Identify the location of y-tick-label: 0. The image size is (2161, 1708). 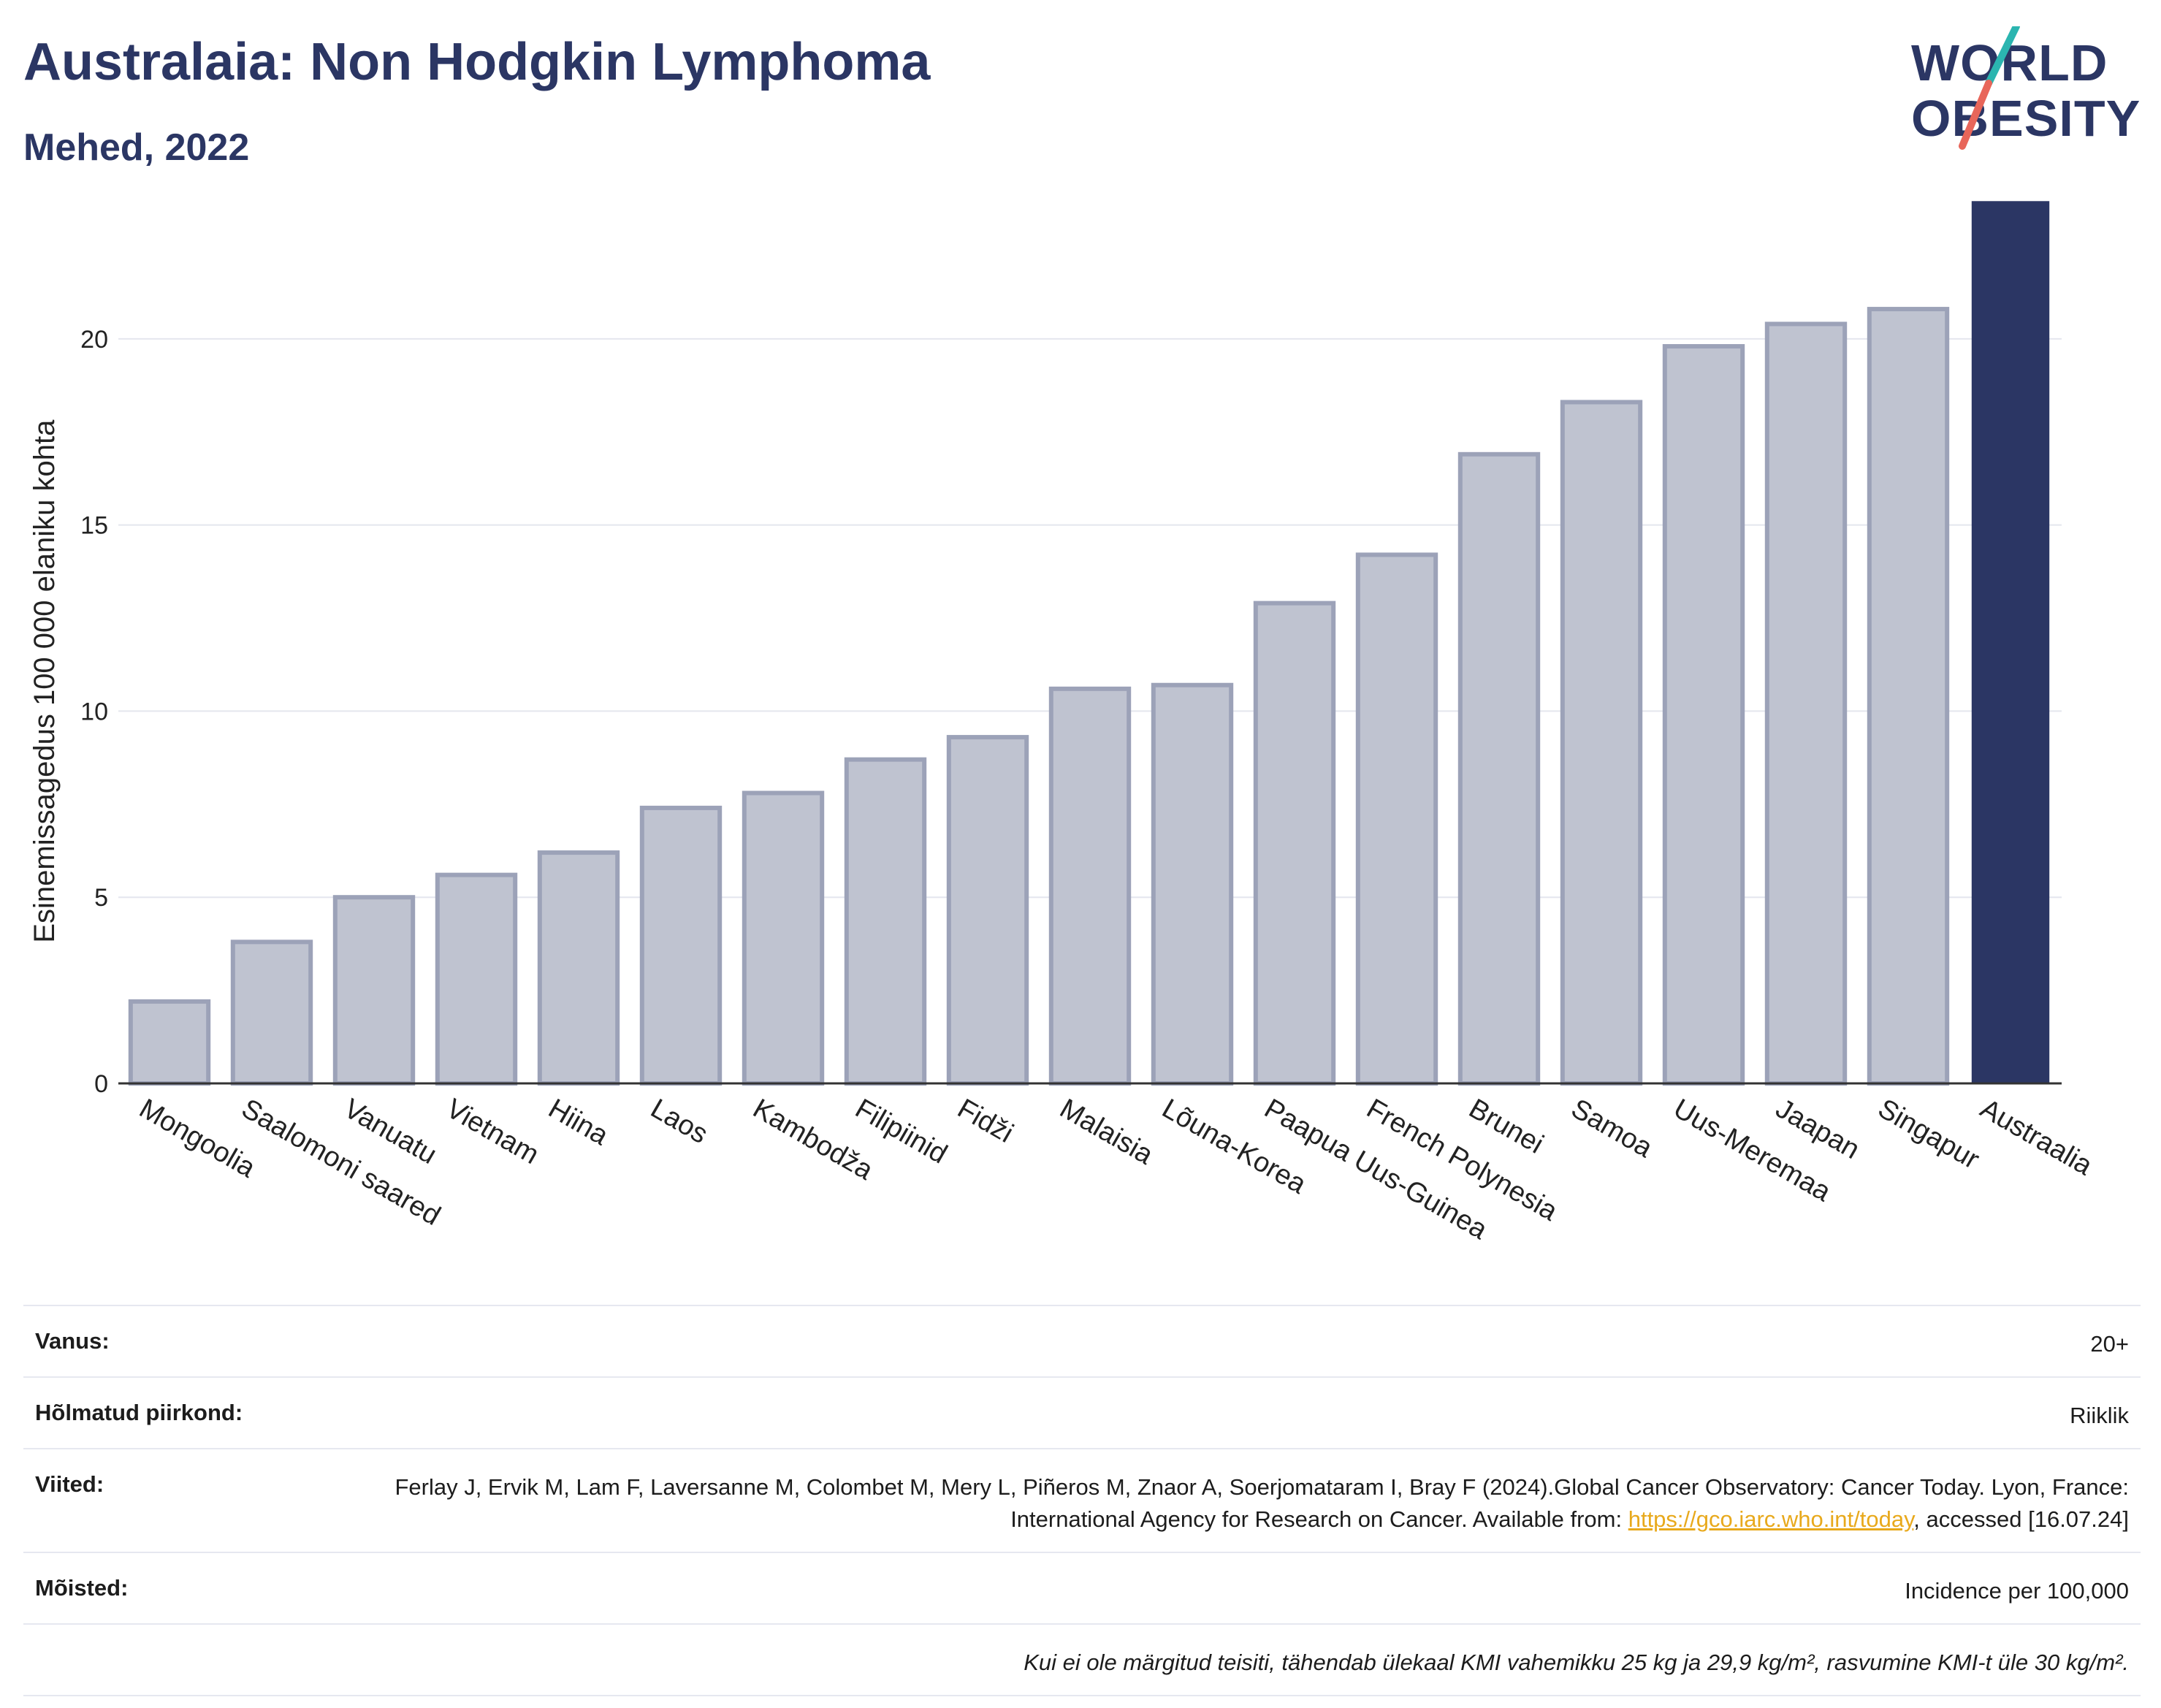
(101, 1084).